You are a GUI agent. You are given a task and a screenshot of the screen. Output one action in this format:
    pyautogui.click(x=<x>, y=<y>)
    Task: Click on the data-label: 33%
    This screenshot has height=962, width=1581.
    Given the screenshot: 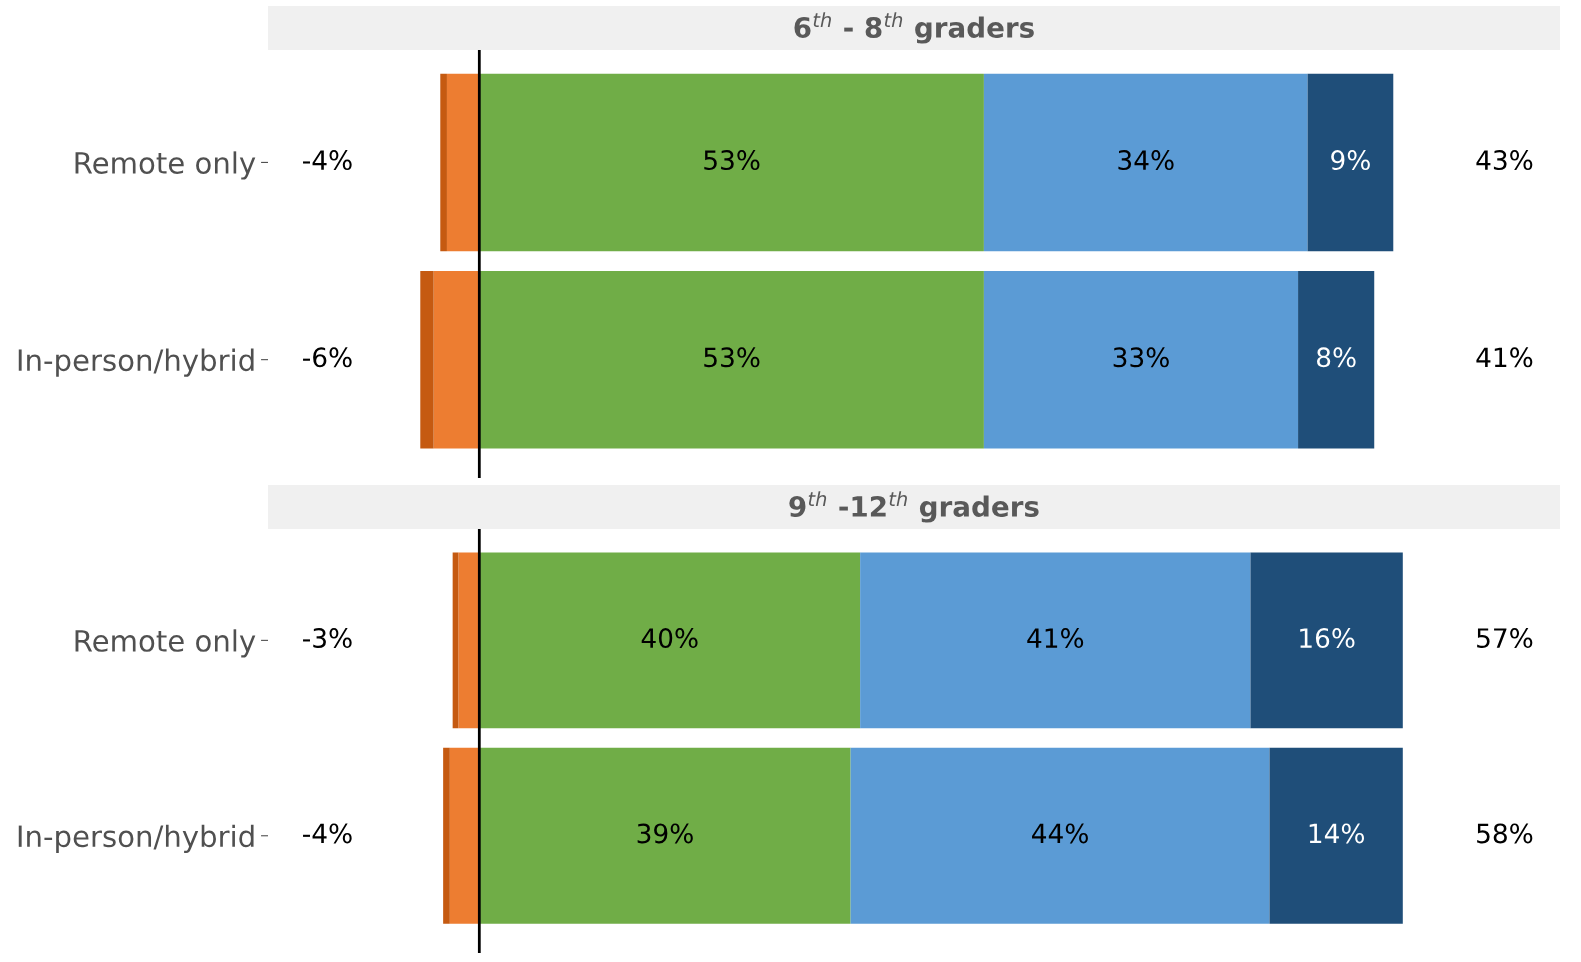 What is the action you would take?
    pyautogui.click(x=1141, y=357)
    